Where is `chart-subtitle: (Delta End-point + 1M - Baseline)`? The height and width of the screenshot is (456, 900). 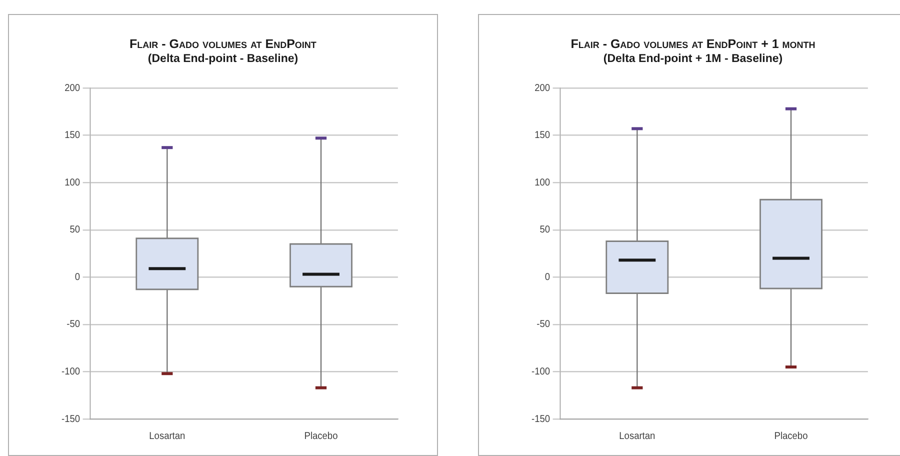
chart-subtitle: (Delta End-point + 1M - Baseline) is located at coordinates (693, 59).